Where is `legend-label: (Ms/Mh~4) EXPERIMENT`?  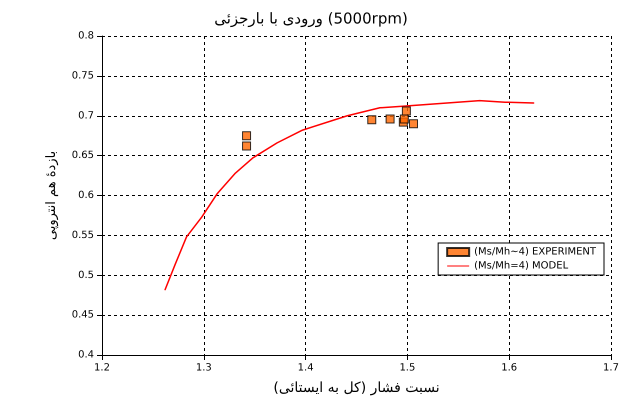 legend-label: (Ms/Mh~4) EXPERIMENT is located at coordinates (535, 252).